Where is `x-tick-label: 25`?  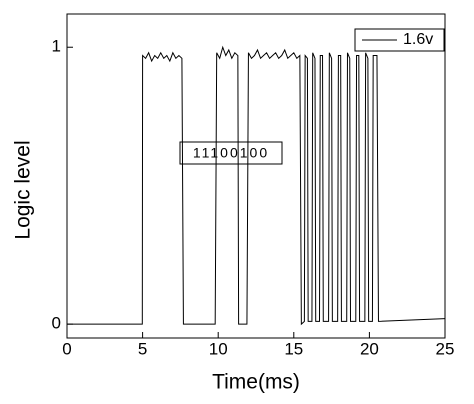 x-tick-label: 25 is located at coordinates (445, 348).